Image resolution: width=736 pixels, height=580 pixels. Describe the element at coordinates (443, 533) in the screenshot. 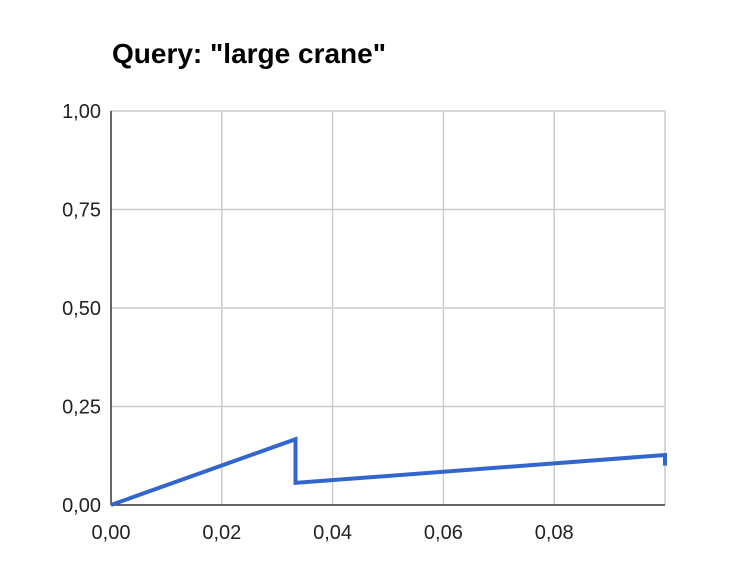

I see `x-tick-label: 0,06` at that location.